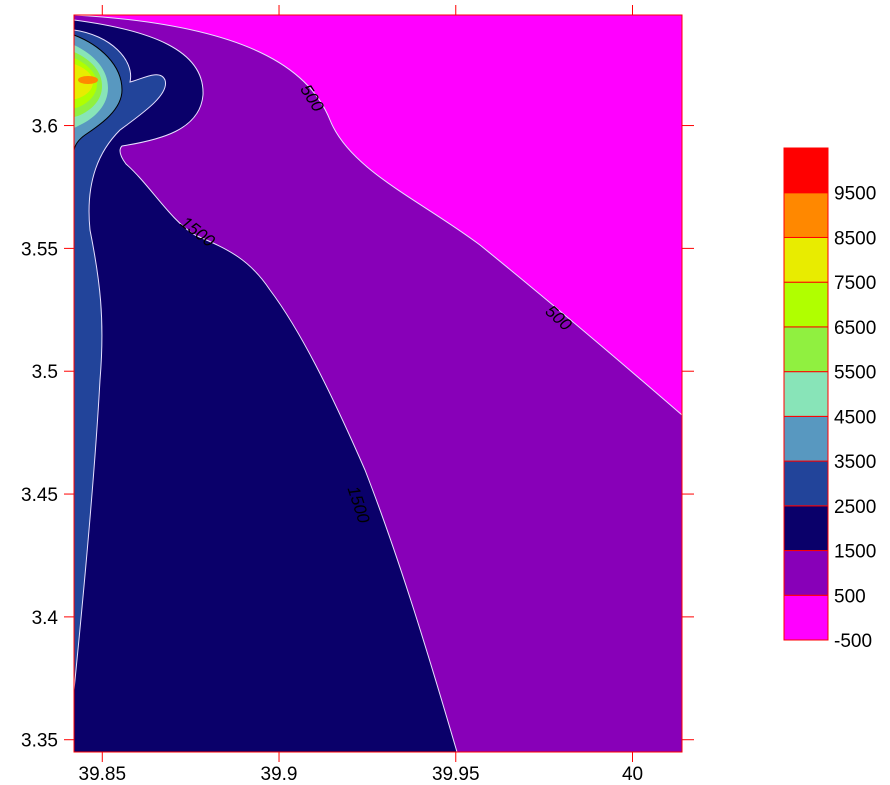  I want to click on x-tick-label: 39.85, so click(103, 774).